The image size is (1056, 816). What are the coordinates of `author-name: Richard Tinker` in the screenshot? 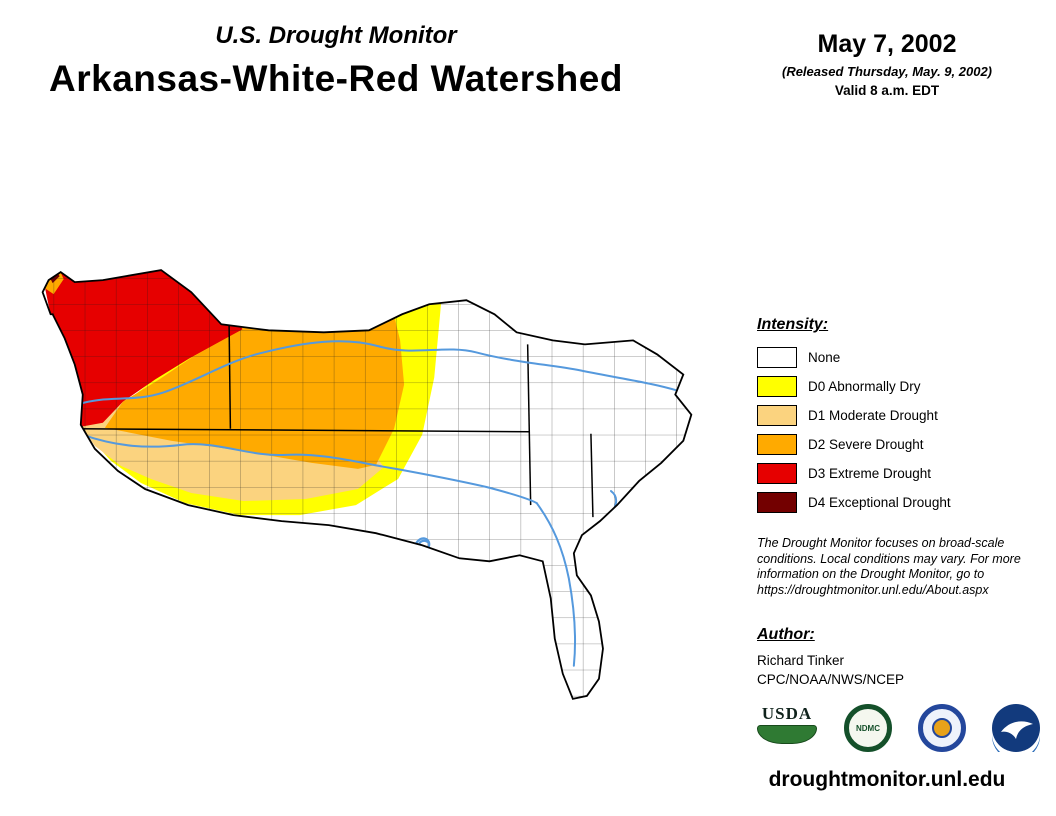 It's located at (801, 660).